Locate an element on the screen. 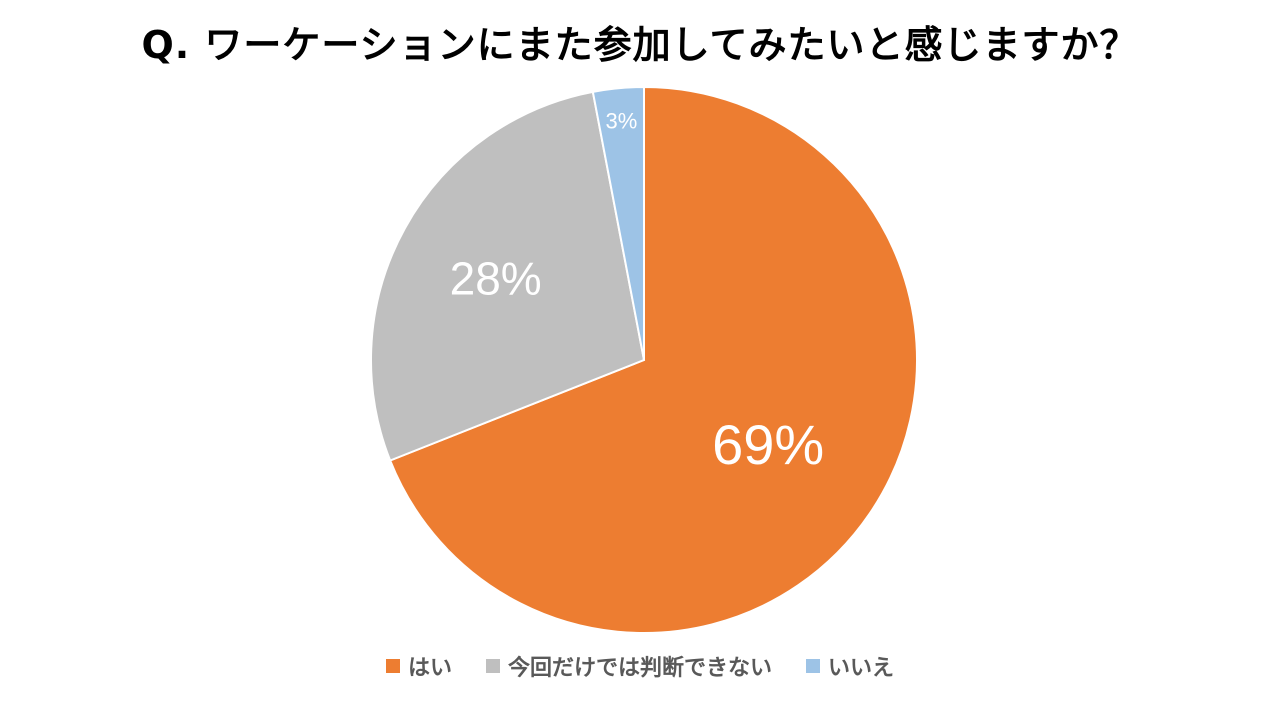 The width and height of the screenshot is (1280, 720). legend-swatch-no is located at coordinates (813, 666).